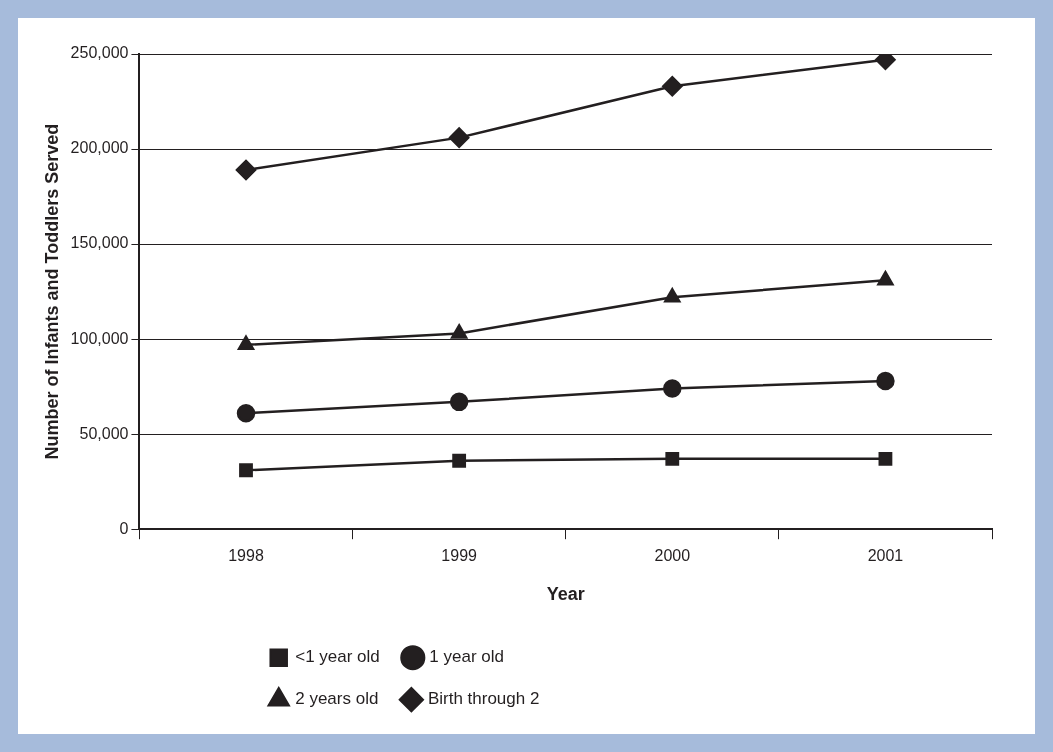 Image resolution: width=1053 pixels, height=752 pixels. What do you see at coordinates (565, 594) in the screenshot?
I see `x-axis-title: Year` at bounding box center [565, 594].